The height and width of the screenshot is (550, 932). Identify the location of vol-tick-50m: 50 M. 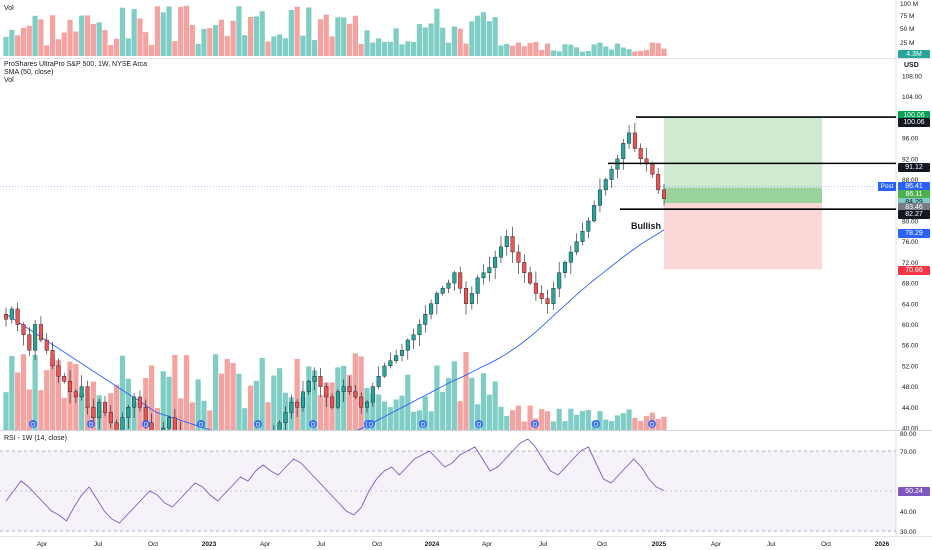
(907, 29).